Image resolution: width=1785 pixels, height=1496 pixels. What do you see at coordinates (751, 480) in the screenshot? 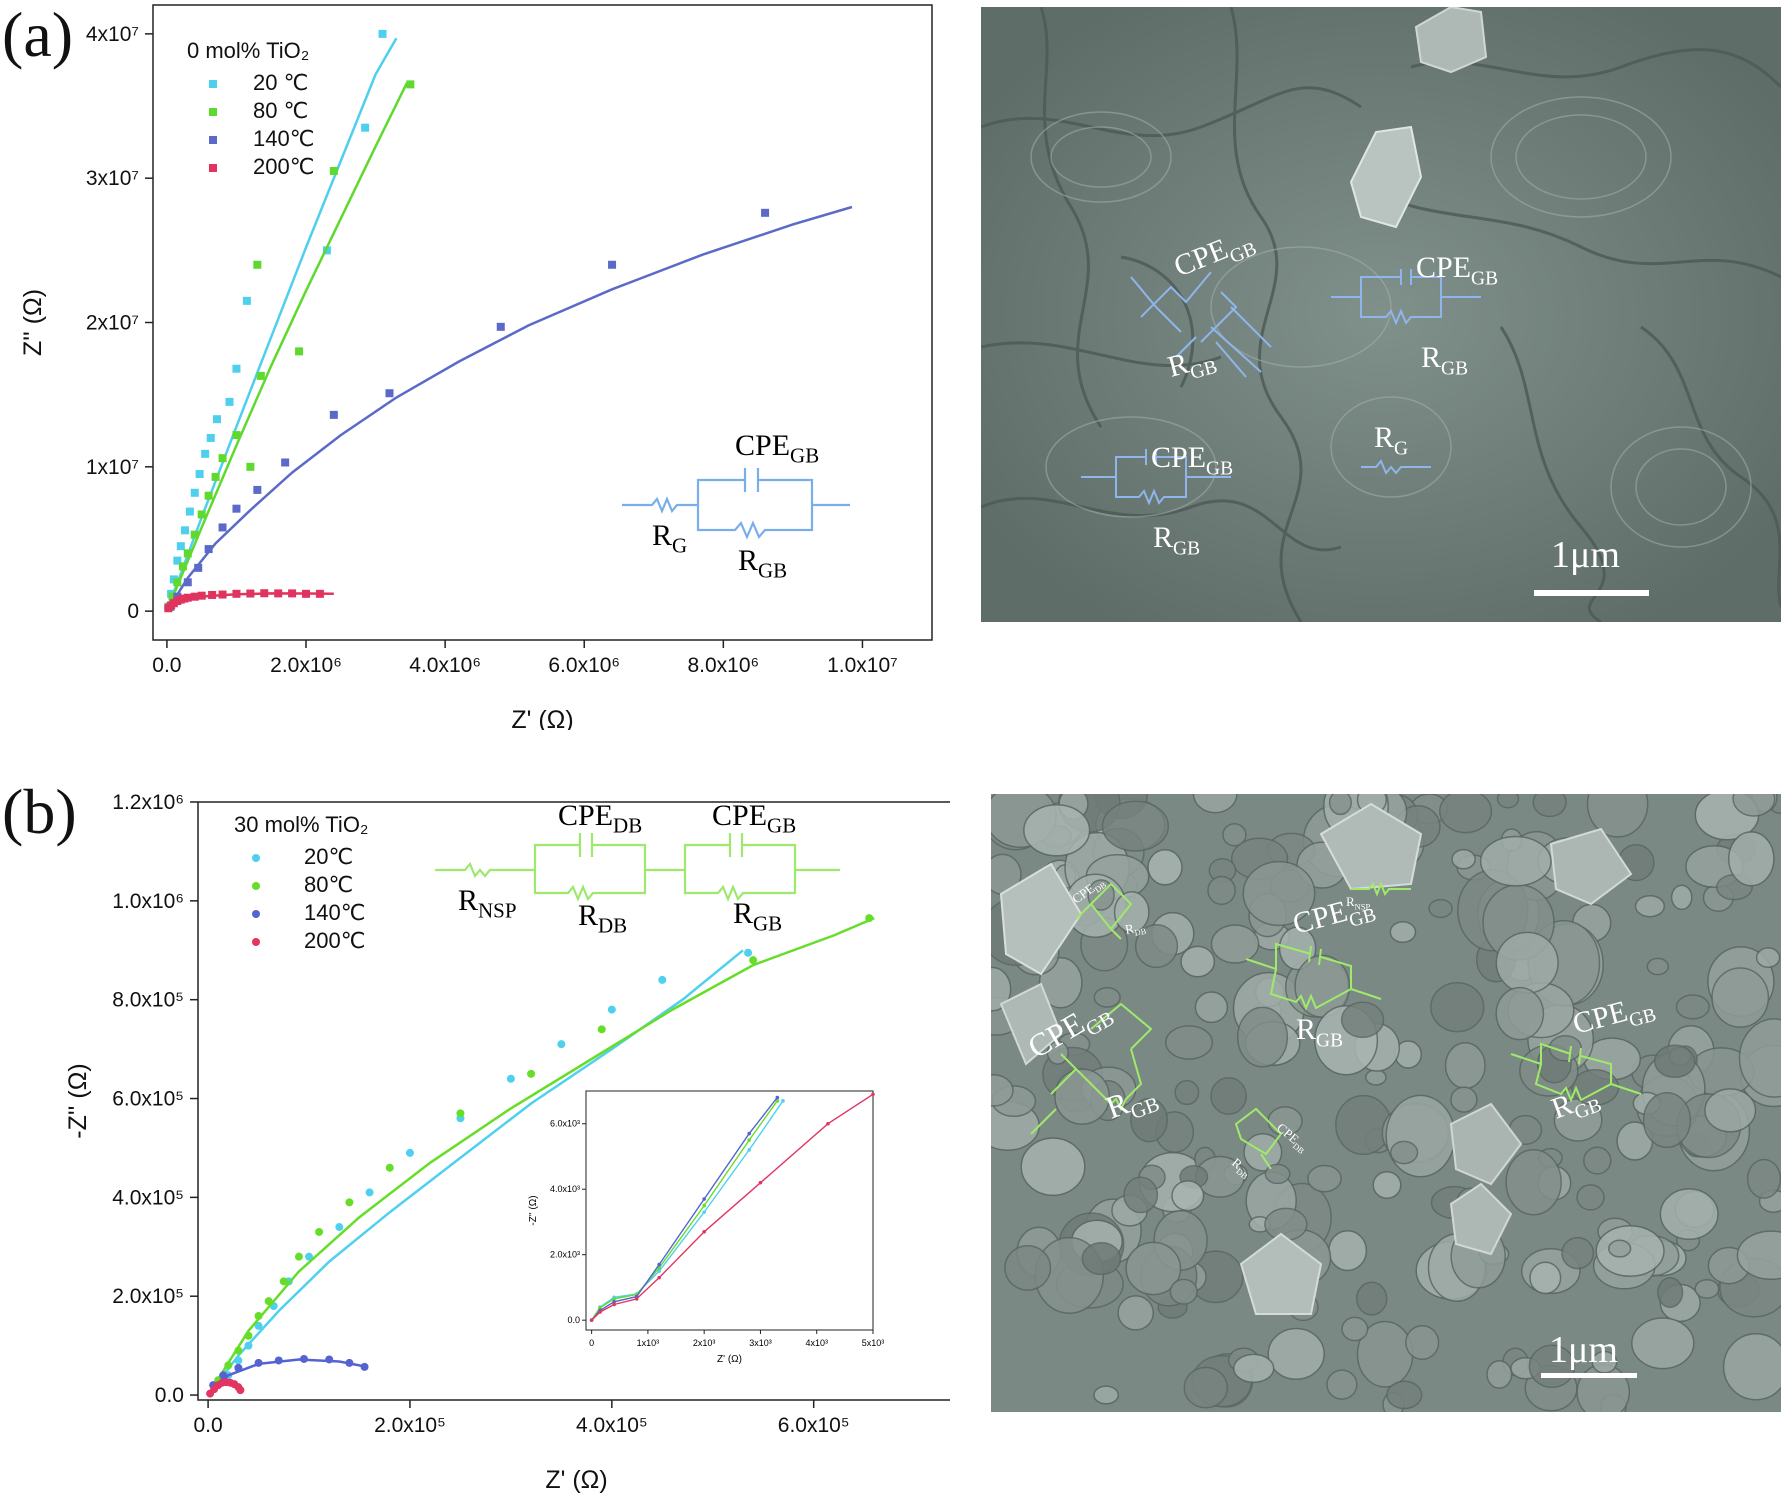
I see `circuit-capacitor` at bounding box center [751, 480].